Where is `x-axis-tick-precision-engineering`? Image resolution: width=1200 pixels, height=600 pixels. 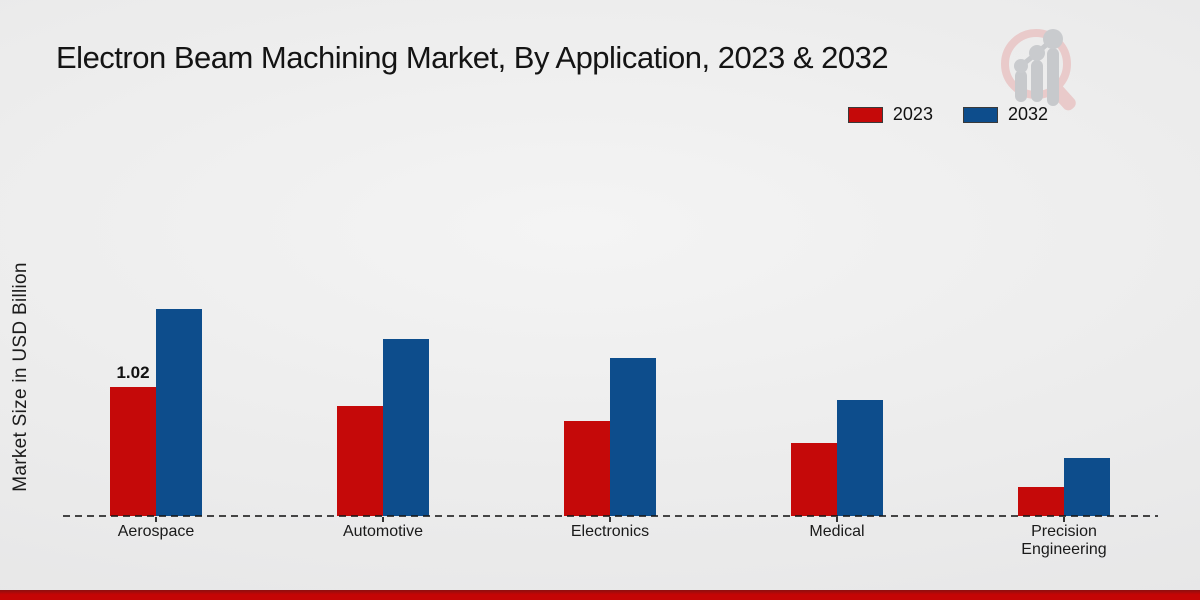 x-axis-tick-precision-engineering is located at coordinates (1064, 519).